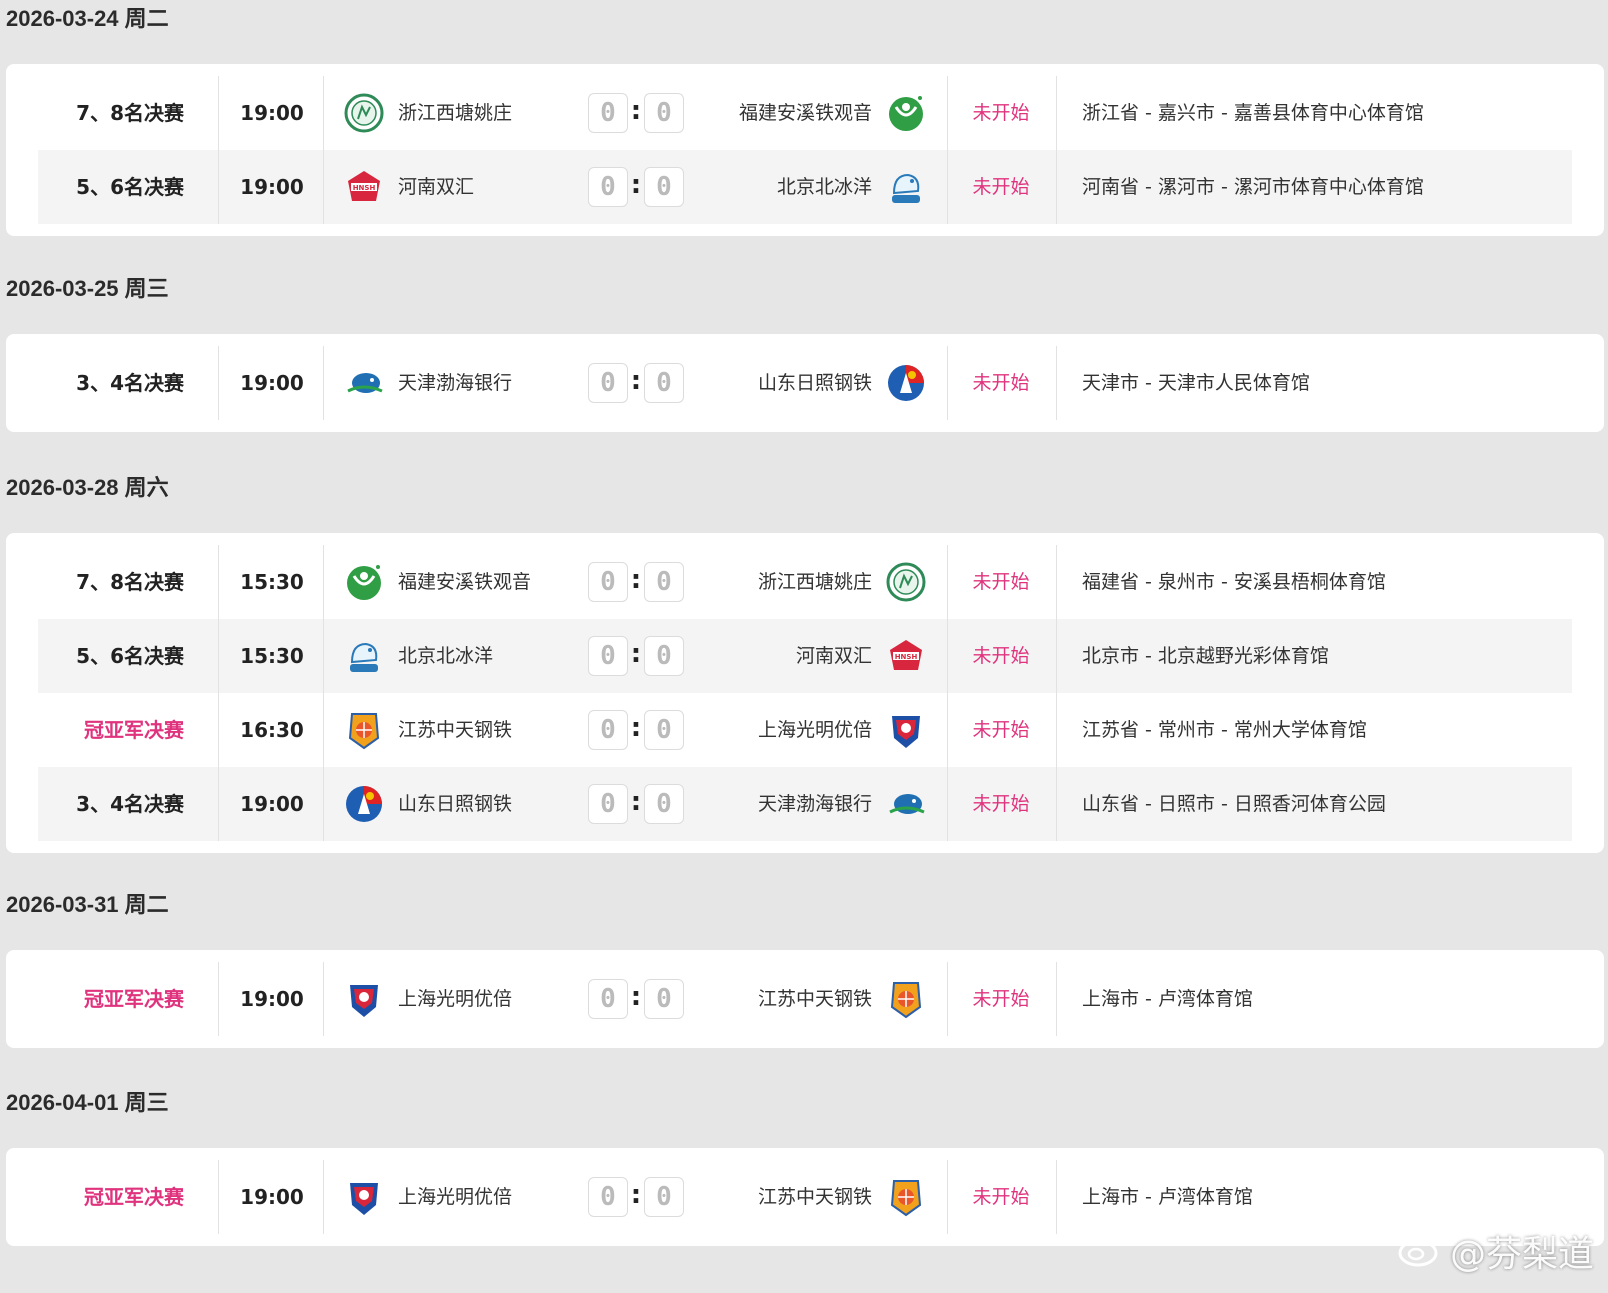 The width and height of the screenshot is (1608, 1293). I want to click on date-header: 2026-03-28 周六, so click(87, 487).